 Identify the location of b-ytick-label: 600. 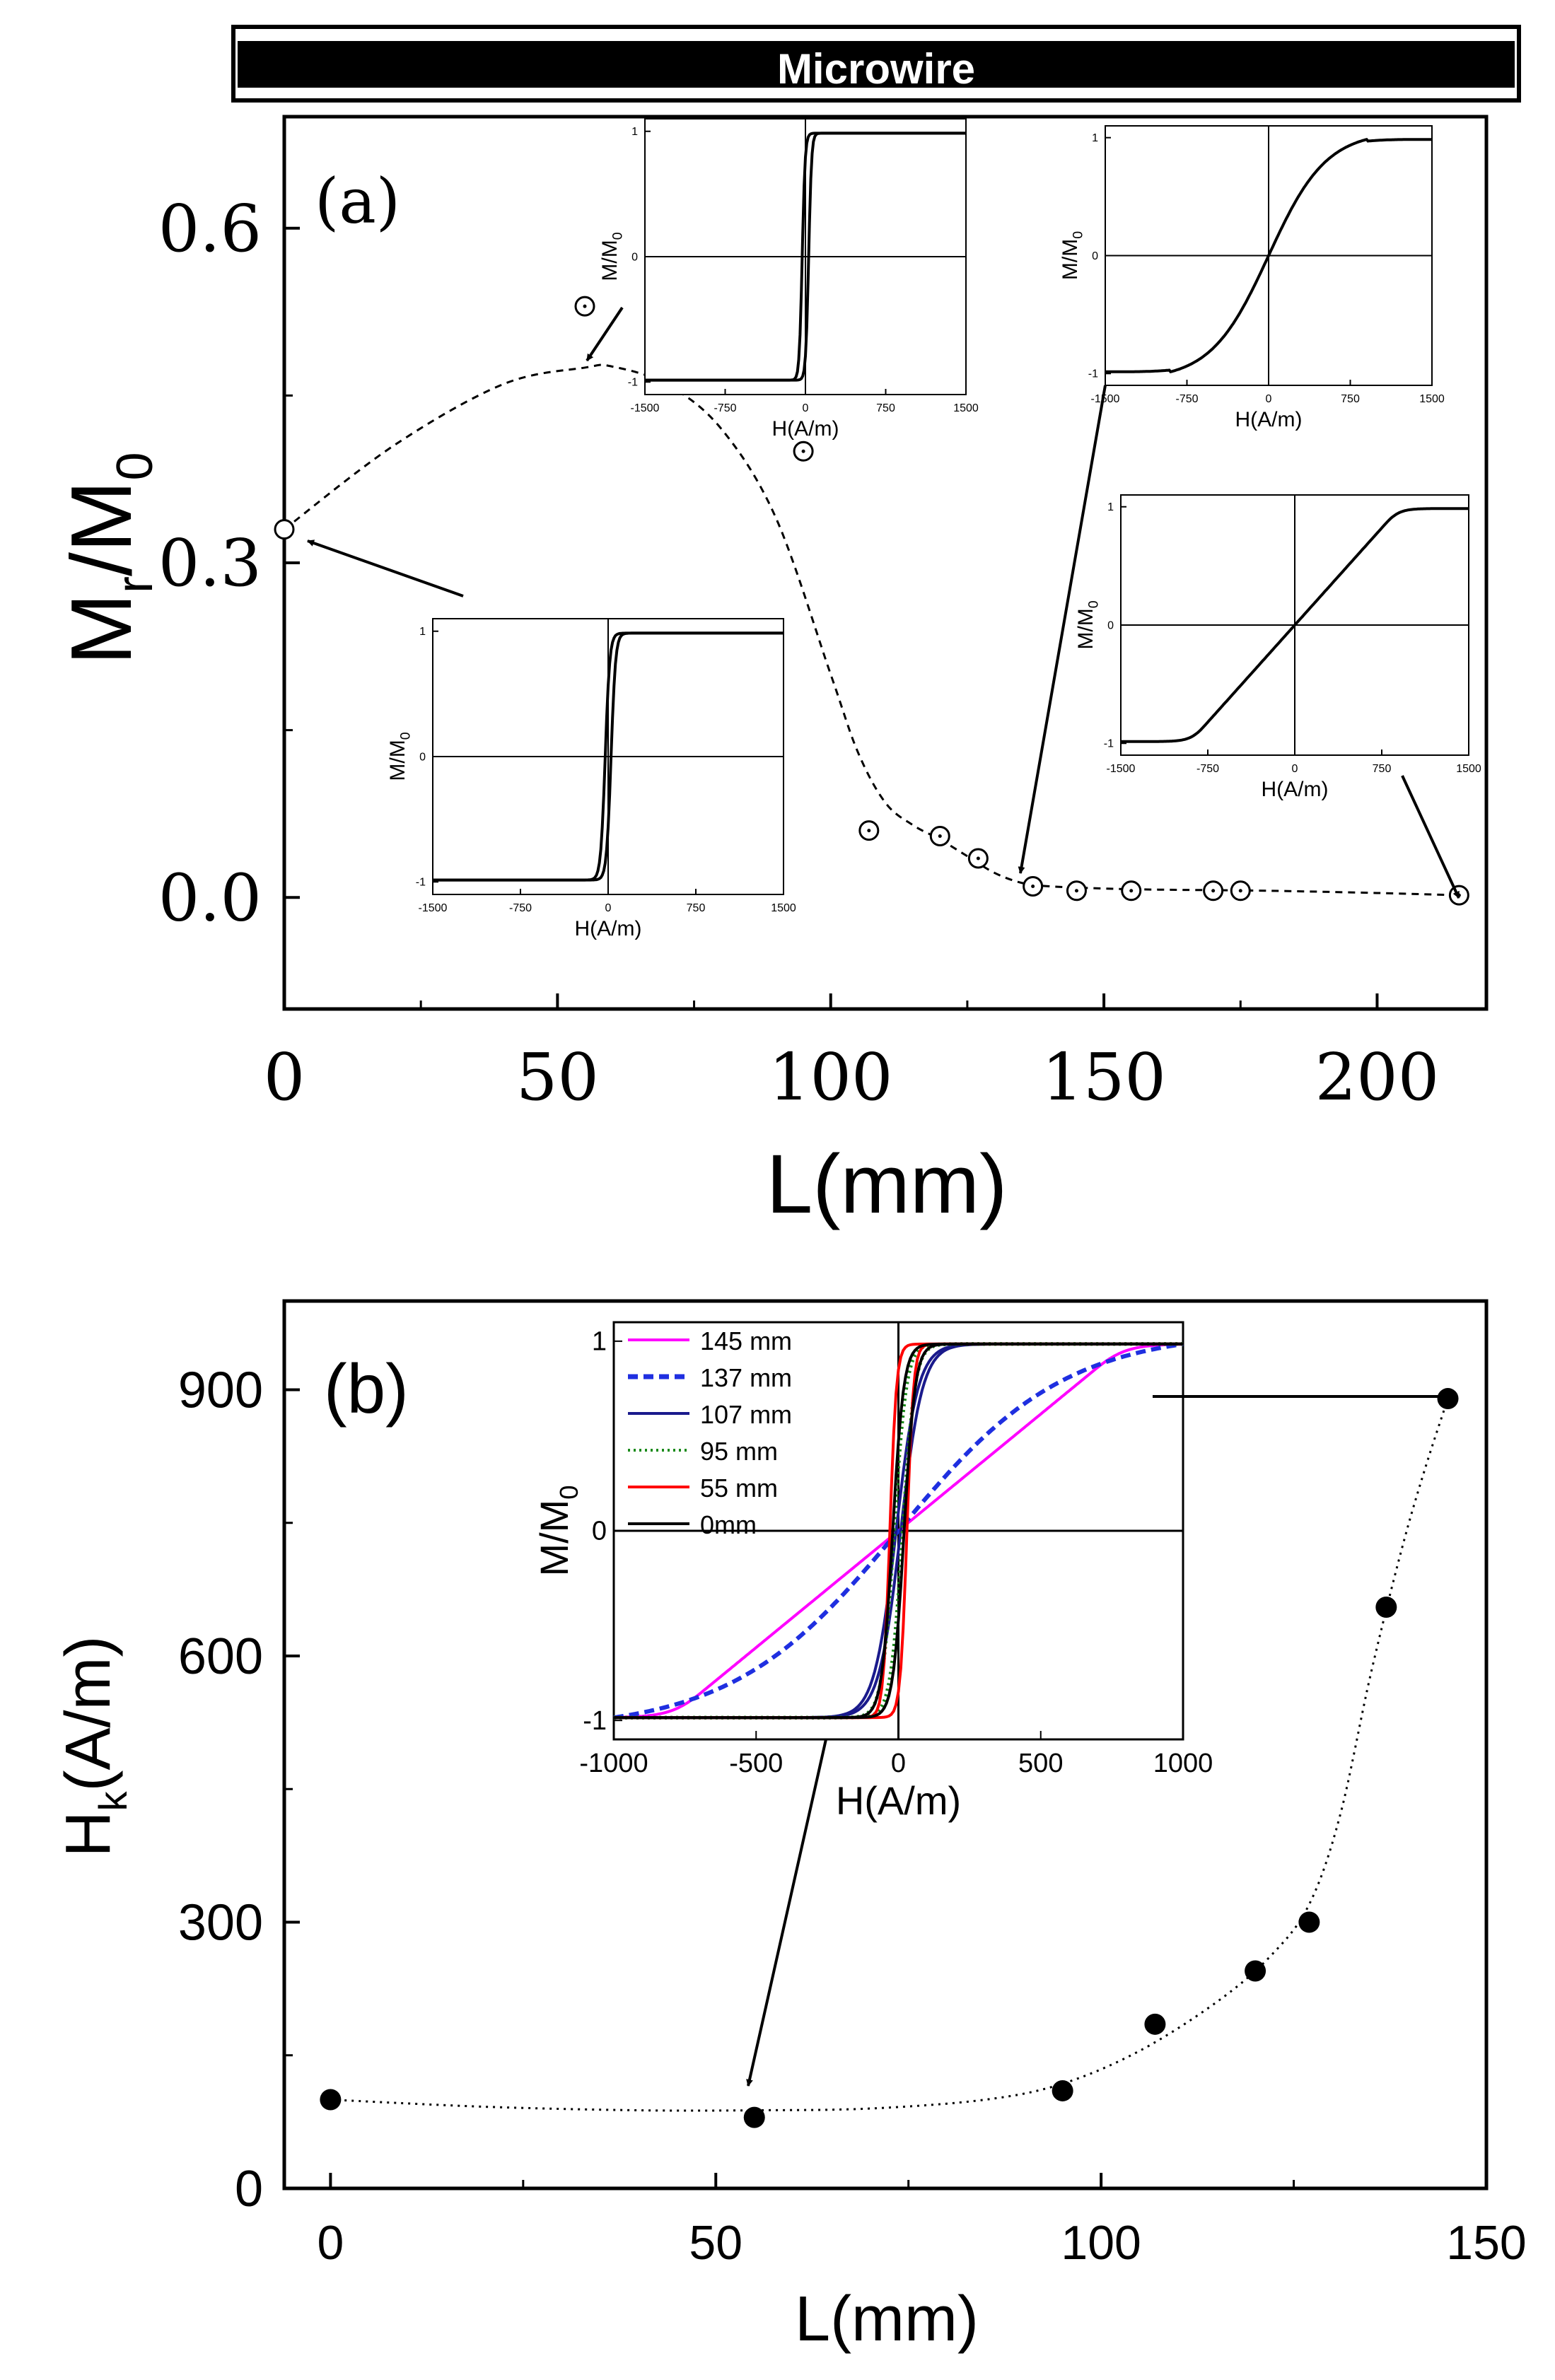
(220, 1657).